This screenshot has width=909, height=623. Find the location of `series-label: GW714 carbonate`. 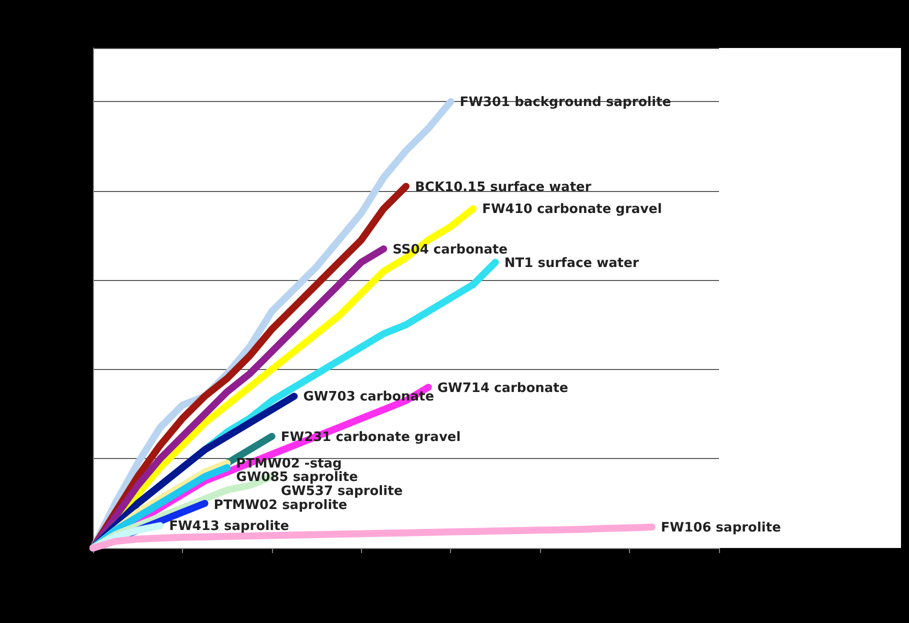

series-label: GW714 carbonate is located at coordinates (502, 388).